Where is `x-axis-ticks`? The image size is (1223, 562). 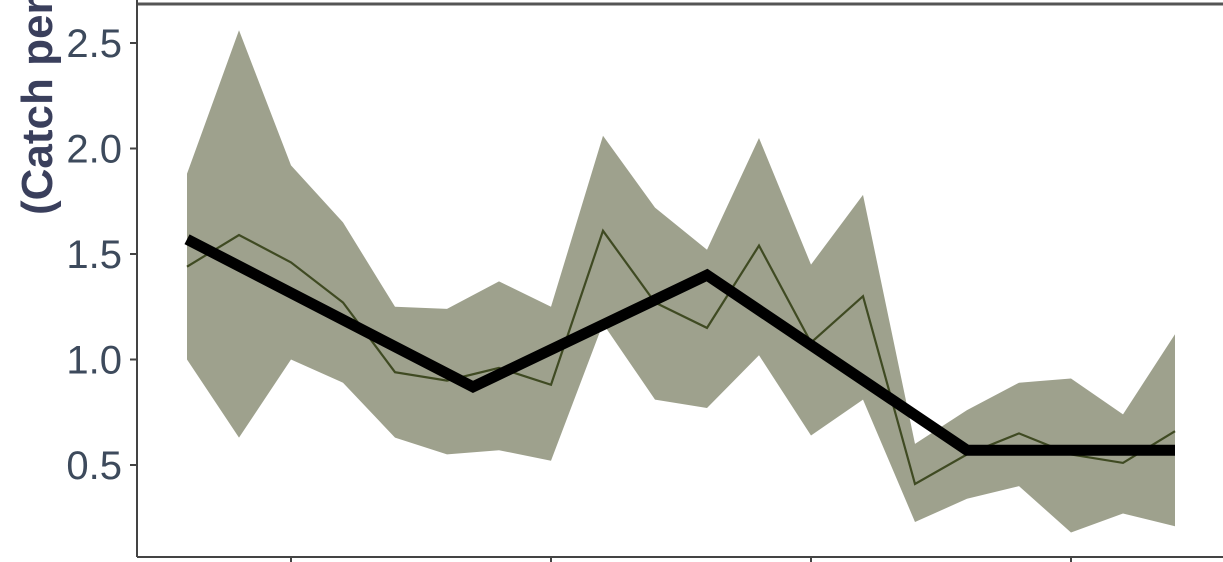
x-axis-ticks is located at coordinates (681, 559).